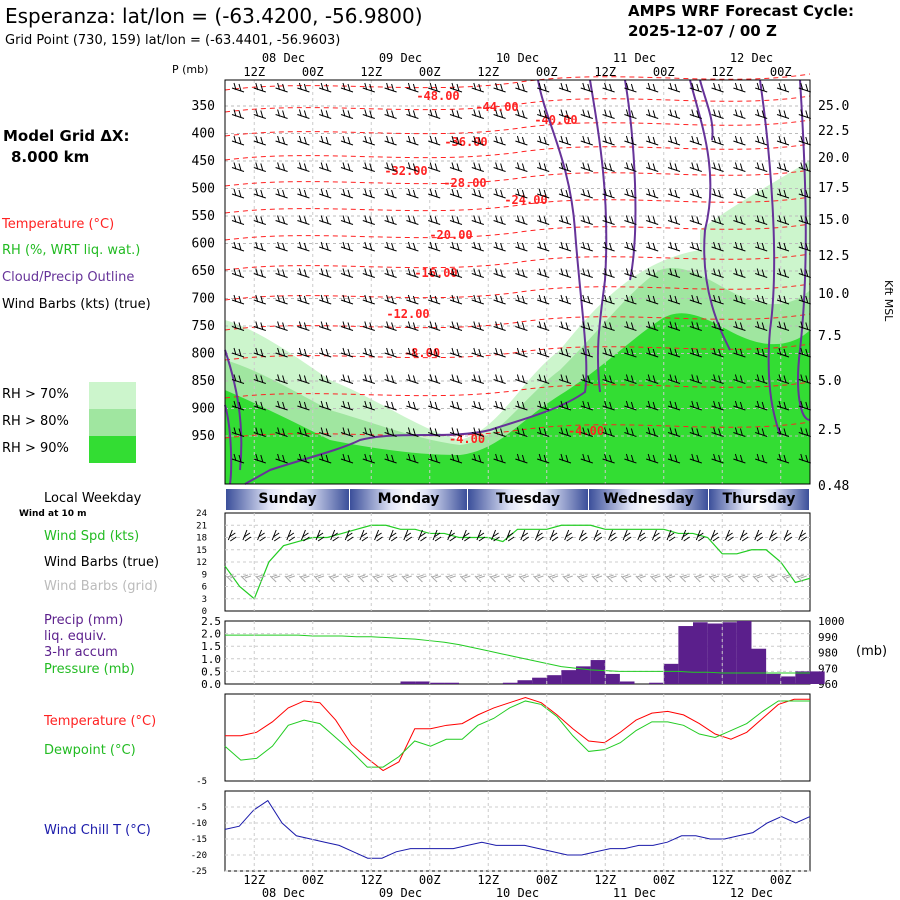 The width and height of the screenshot is (900, 900). Describe the element at coordinates (58, 224) in the screenshot. I see `legend-temperature: Temperature (°C)` at that location.